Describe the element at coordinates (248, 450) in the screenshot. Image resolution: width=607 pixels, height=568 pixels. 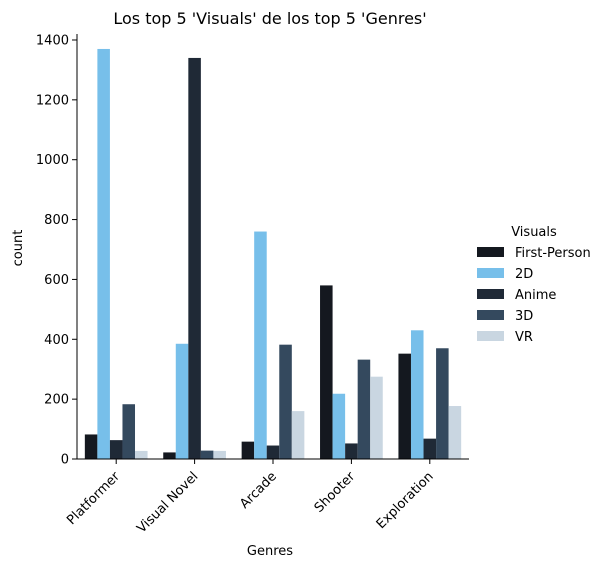
I see `bar-first-person-arcade` at that location.